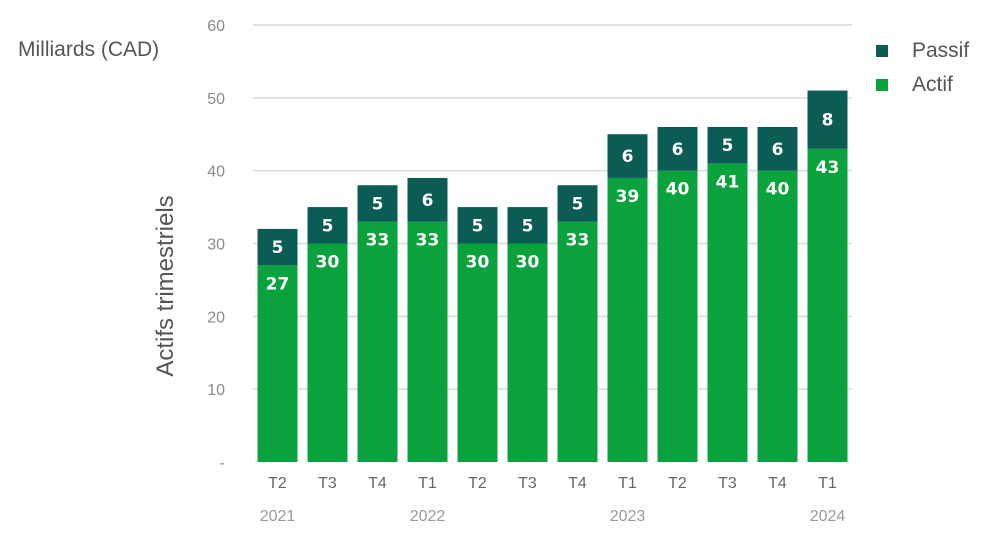 The image size is (1000, 540). What do you see at coordinates (216, 390) in the screenshot?
I see `y-tick-label: 10` at bounding box center [216, 390].